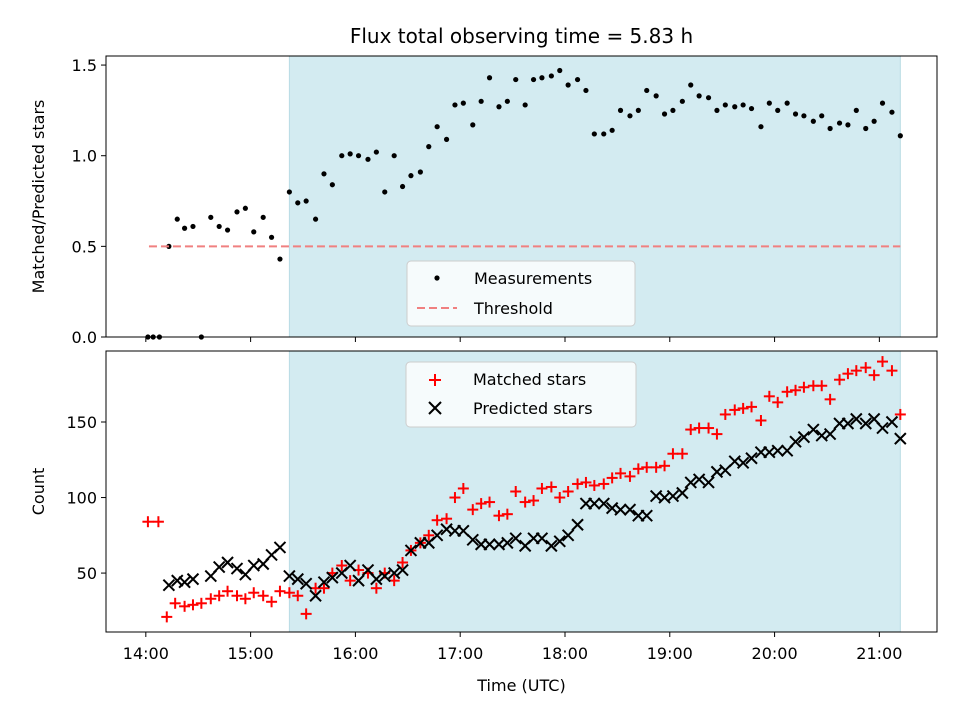 The image size is (960, 720). I want to click on y-tick-label: 0.0, so click(84, 337).